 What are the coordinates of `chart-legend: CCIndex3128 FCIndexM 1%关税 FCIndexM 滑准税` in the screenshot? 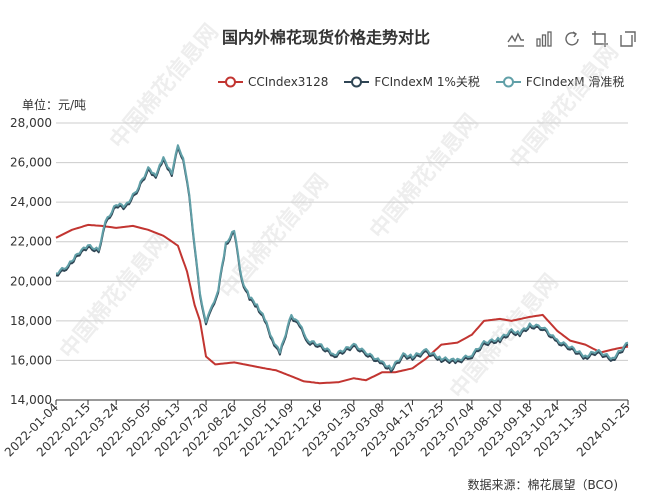 It's located at (421, 81).